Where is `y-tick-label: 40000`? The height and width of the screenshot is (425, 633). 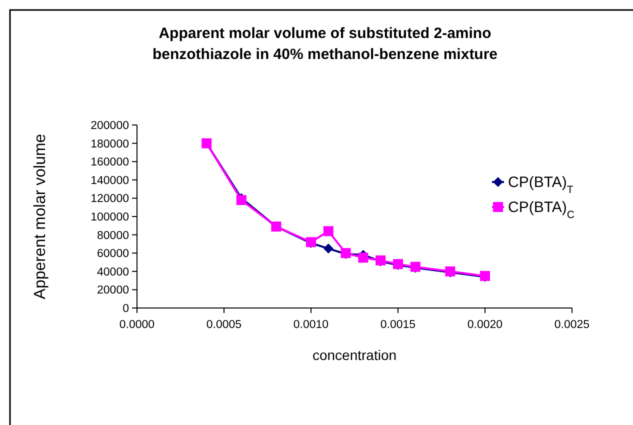
y-tick-label: 40000 is located at coordinates (113, 272).